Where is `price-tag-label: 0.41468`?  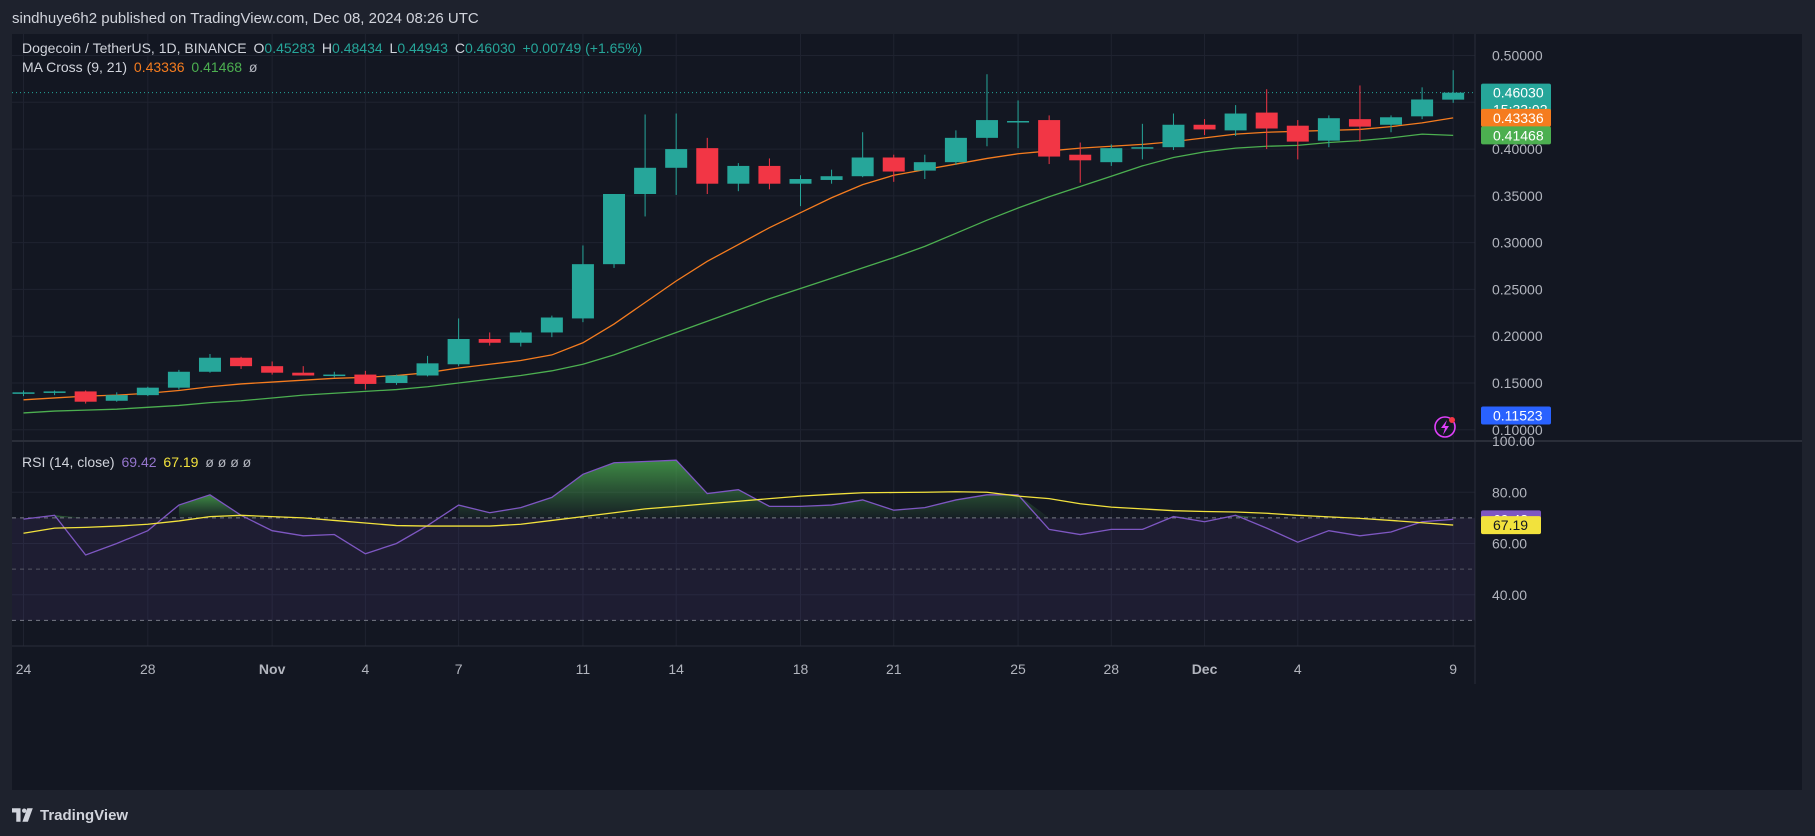 price-tag-label: 0.41468 is located at coordinates (1518, 135).